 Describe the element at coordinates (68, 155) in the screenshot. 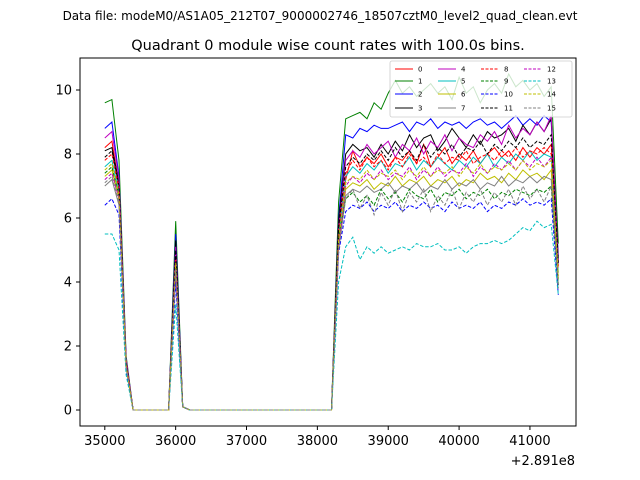

I see `y-tick-label: 8` at that location.